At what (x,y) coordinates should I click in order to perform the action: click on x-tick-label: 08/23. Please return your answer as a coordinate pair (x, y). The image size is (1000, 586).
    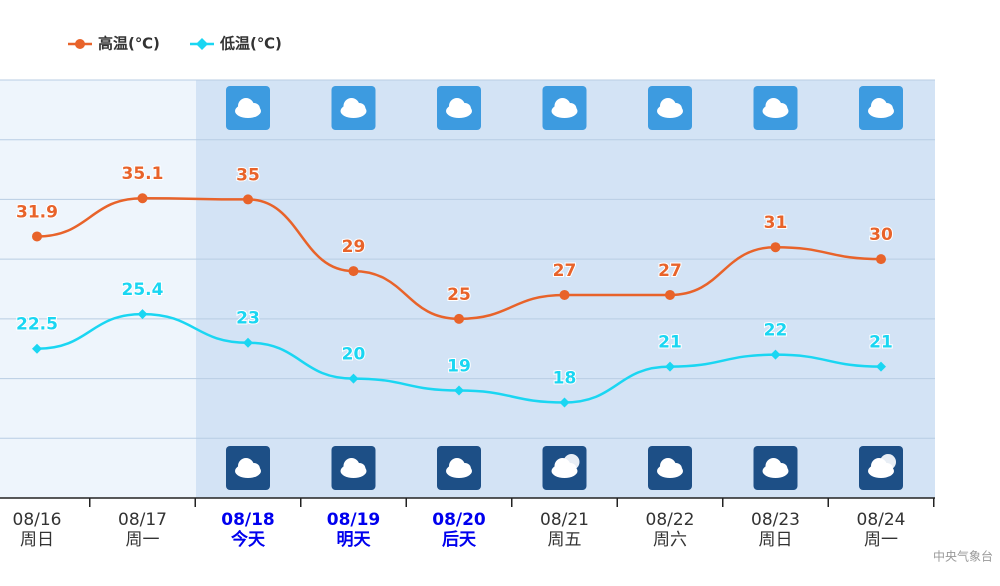
    Looking at the image, I should click on (775, 520).